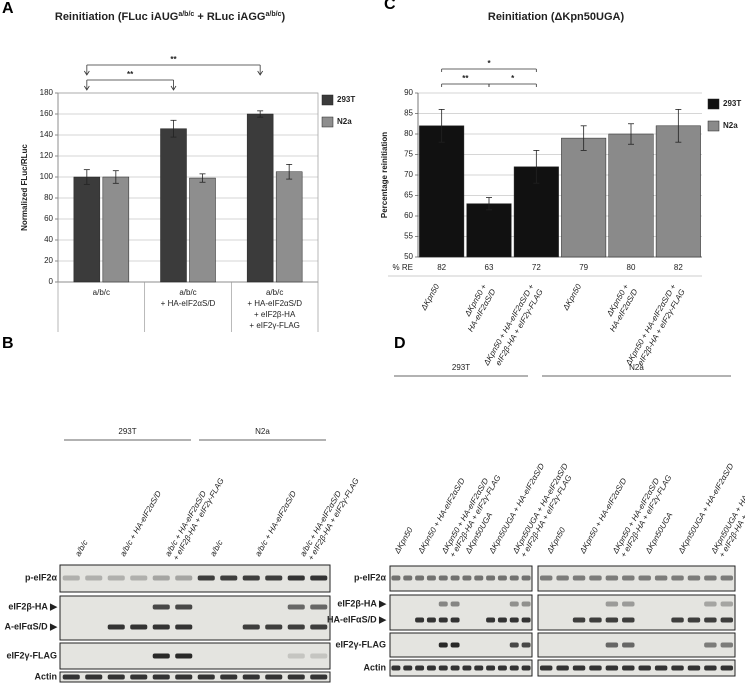  I want to click on legend-label: 293T, so click(346, 99).